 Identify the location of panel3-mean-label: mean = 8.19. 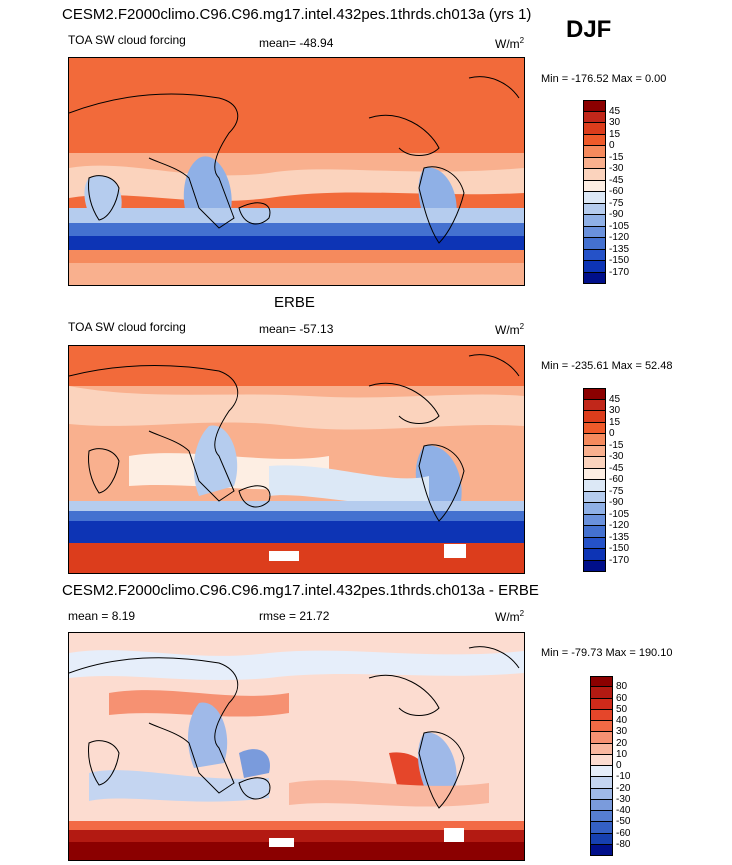
(102, 616).